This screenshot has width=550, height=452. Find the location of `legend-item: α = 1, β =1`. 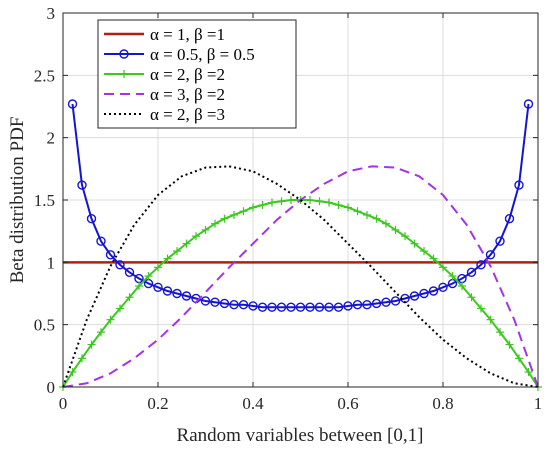

legend-item: α = 1, β =1 is located at coordinates (164, 34).